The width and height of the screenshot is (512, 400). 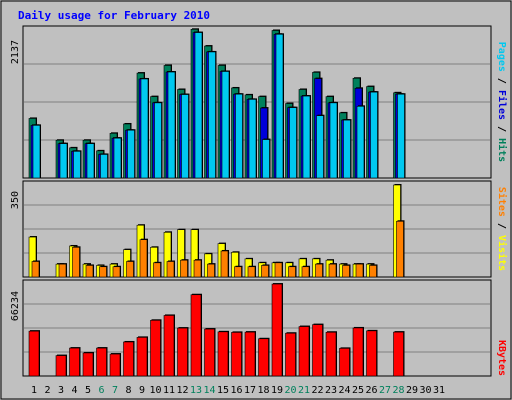 I want to click on x-tick-label-2: 2, so click(x=47, y=390).